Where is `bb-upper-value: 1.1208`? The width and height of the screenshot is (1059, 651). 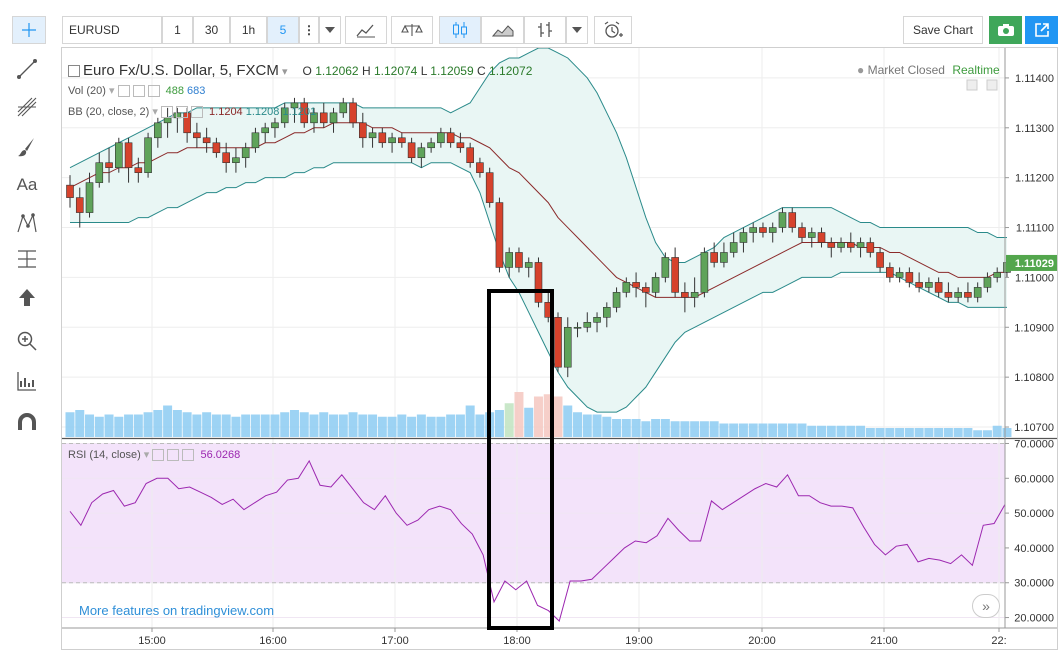
bb-upper-value: 1.1208 is located at coordinates (262, 112).